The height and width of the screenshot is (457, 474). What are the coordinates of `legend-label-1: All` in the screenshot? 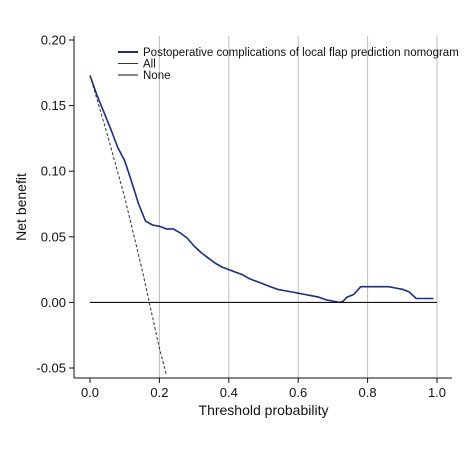 It's located at (149, 65).